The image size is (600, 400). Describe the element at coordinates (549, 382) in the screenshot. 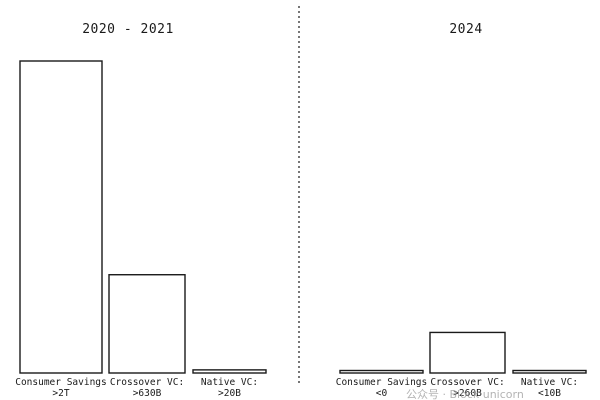

I see `right-label-native-vc-line-1: Native VC:` at that location.